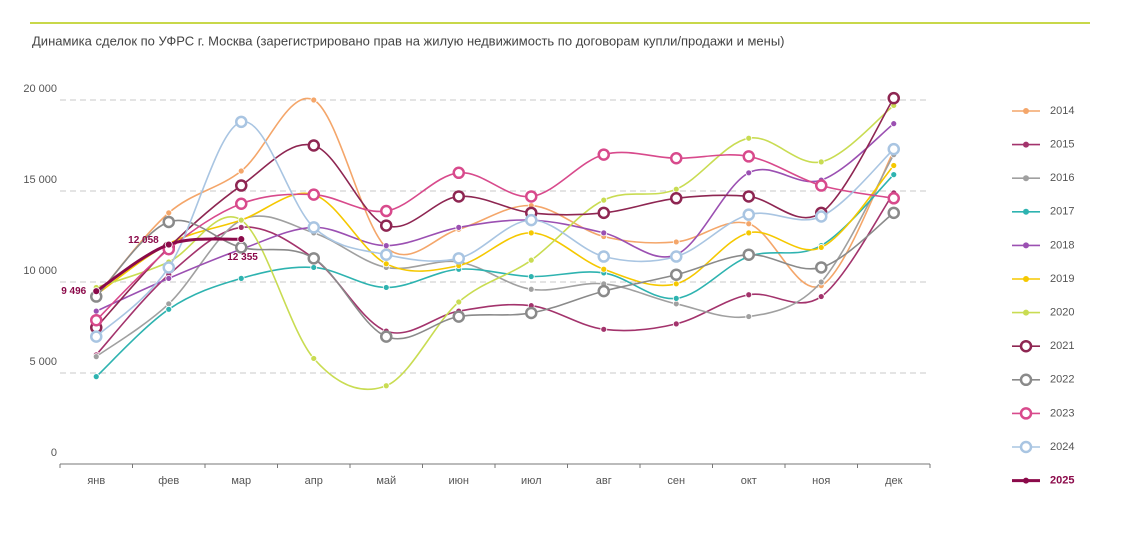  What do you see at coordinates (40, 271) in the screenshot?
I see `y-tick-label: 10 000` at bounding box center [40, 271].